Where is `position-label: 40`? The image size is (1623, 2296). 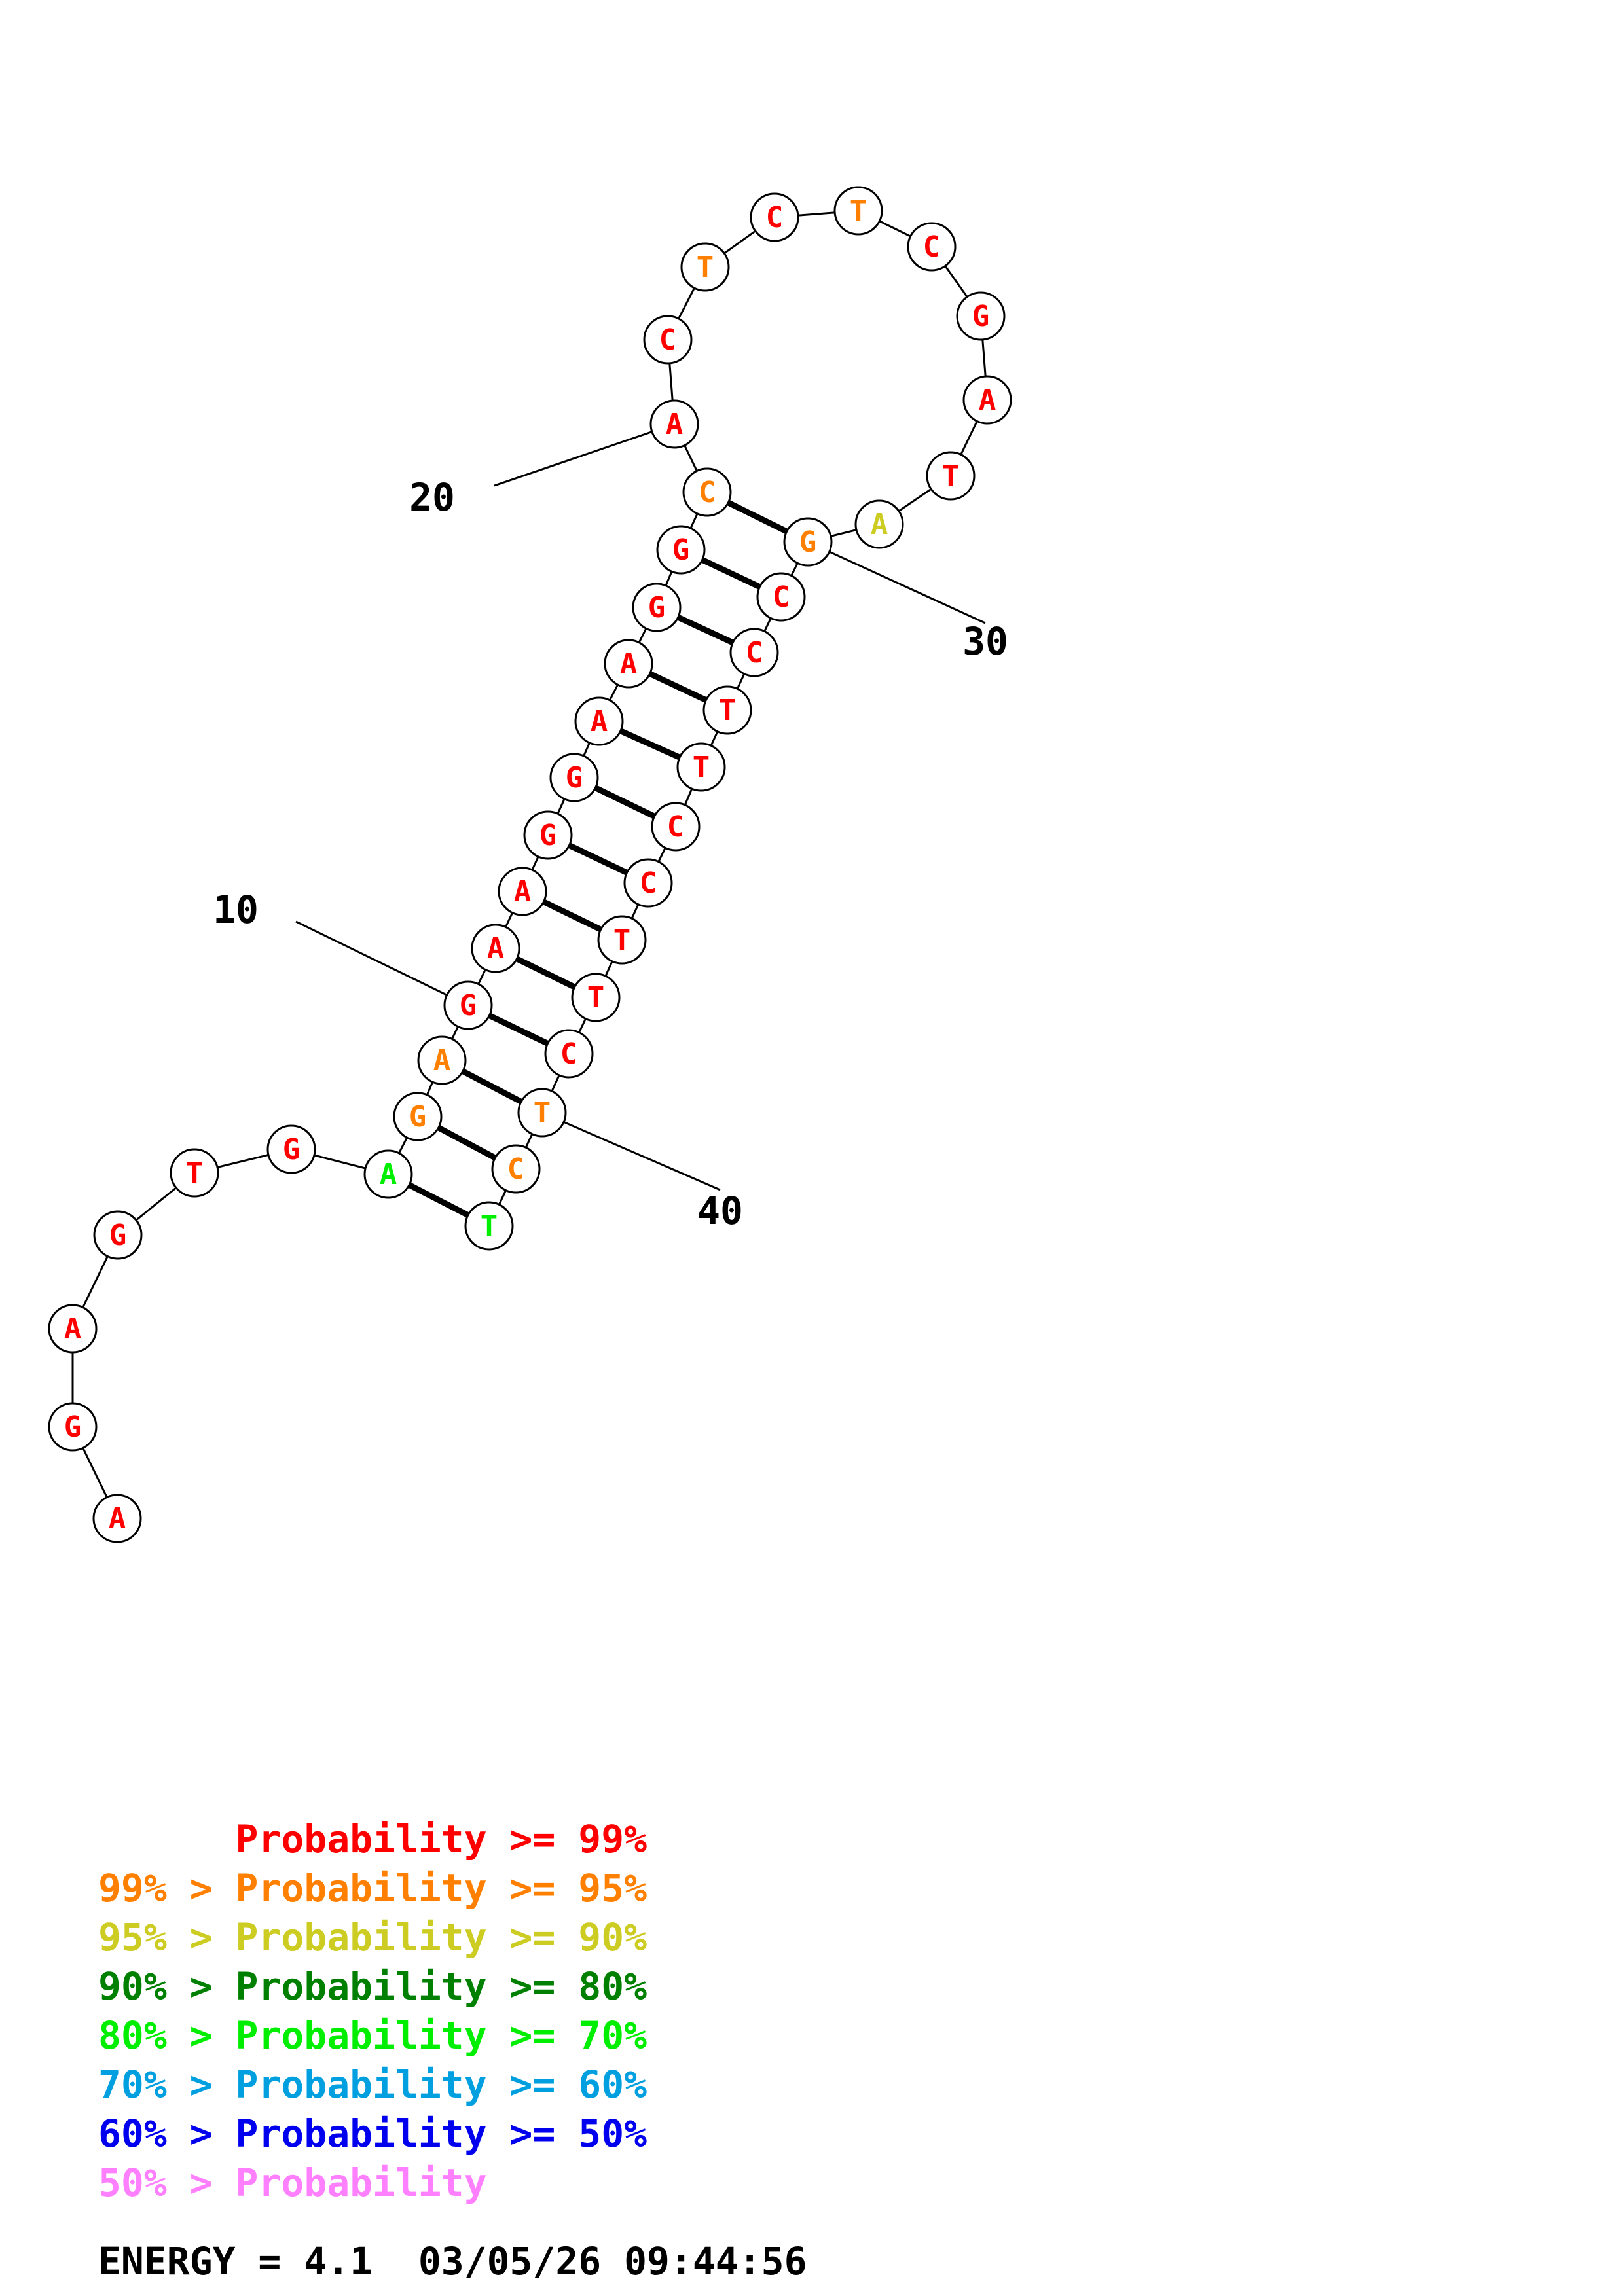 position-label: 40 is located at coordinates (720, 1211).